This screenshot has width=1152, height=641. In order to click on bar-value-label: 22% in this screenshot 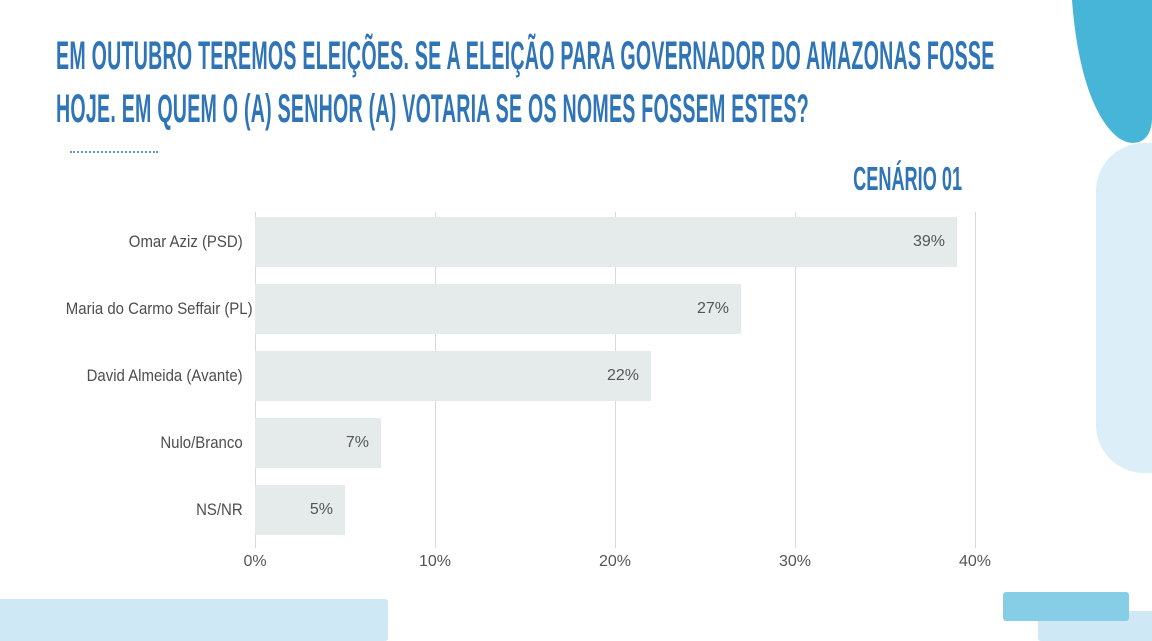, I will do `click(622, 375)`.